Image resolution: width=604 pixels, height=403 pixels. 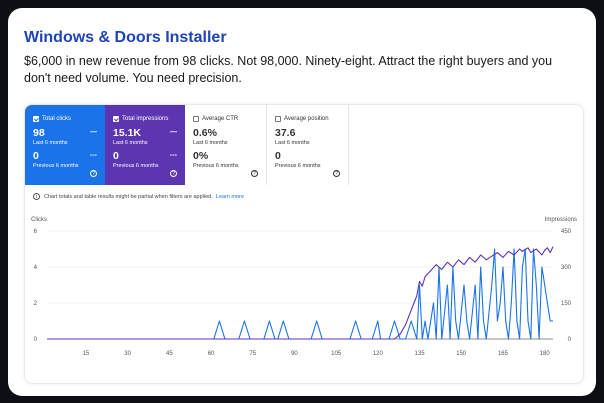 I want to click on x-tick-label: 135, so click(x=420, y=354).